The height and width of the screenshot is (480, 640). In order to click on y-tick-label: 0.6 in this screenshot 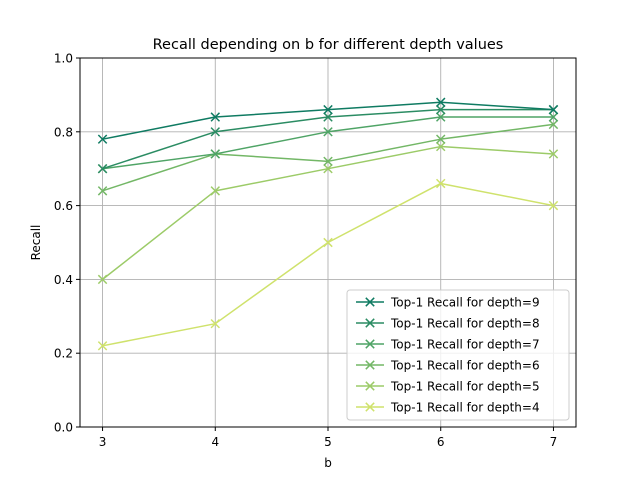, I will do `click(63, 206)`.